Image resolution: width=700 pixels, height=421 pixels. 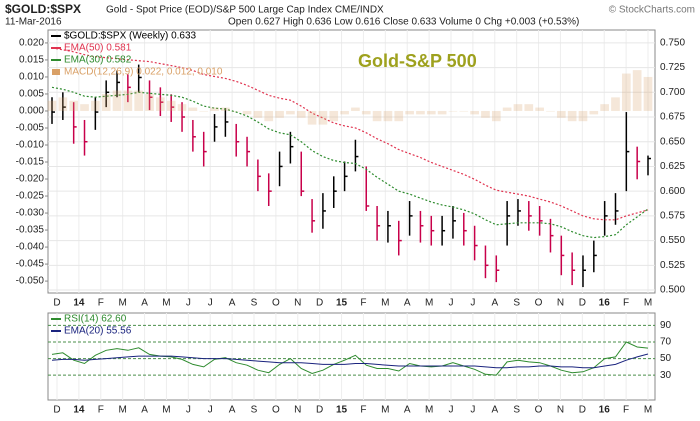 What do you see at coordinates (33, 22) in the screenshot?
I see `date: 11-Mar-2016` at bounding box center [33, 22].